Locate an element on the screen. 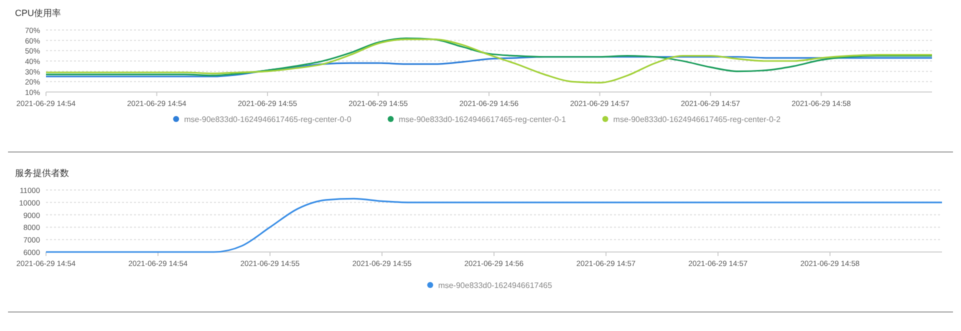 This screenshot has height=331, width=961. chart-title: CPU使用率 is located at coordinates (38, 13).